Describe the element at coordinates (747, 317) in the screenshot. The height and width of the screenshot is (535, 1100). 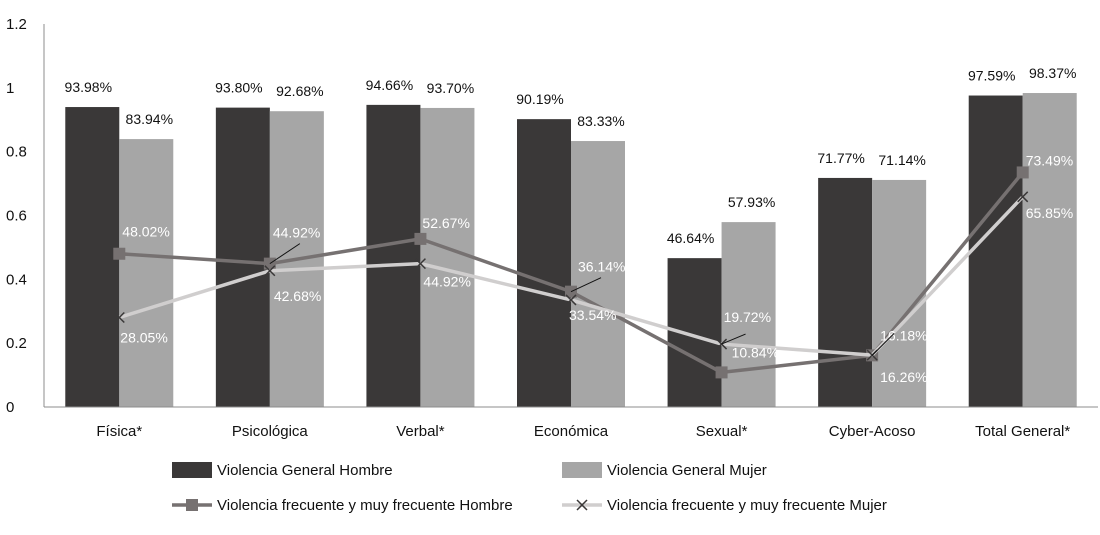
I see `line-data-label: 19.72%` at that location.